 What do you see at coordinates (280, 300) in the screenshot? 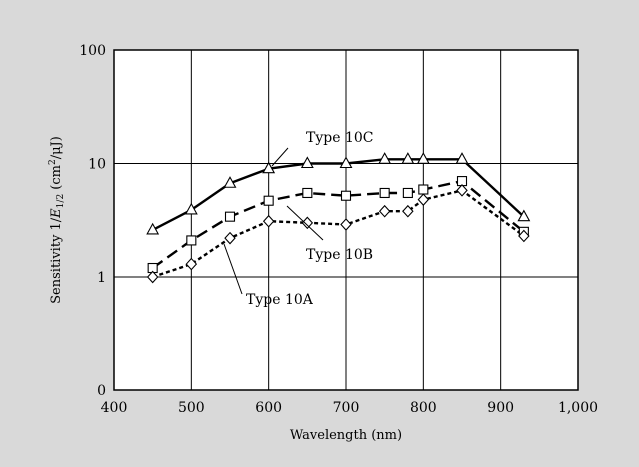
I see `series-label-3: Type 10A` at bounding box center [280, 300].